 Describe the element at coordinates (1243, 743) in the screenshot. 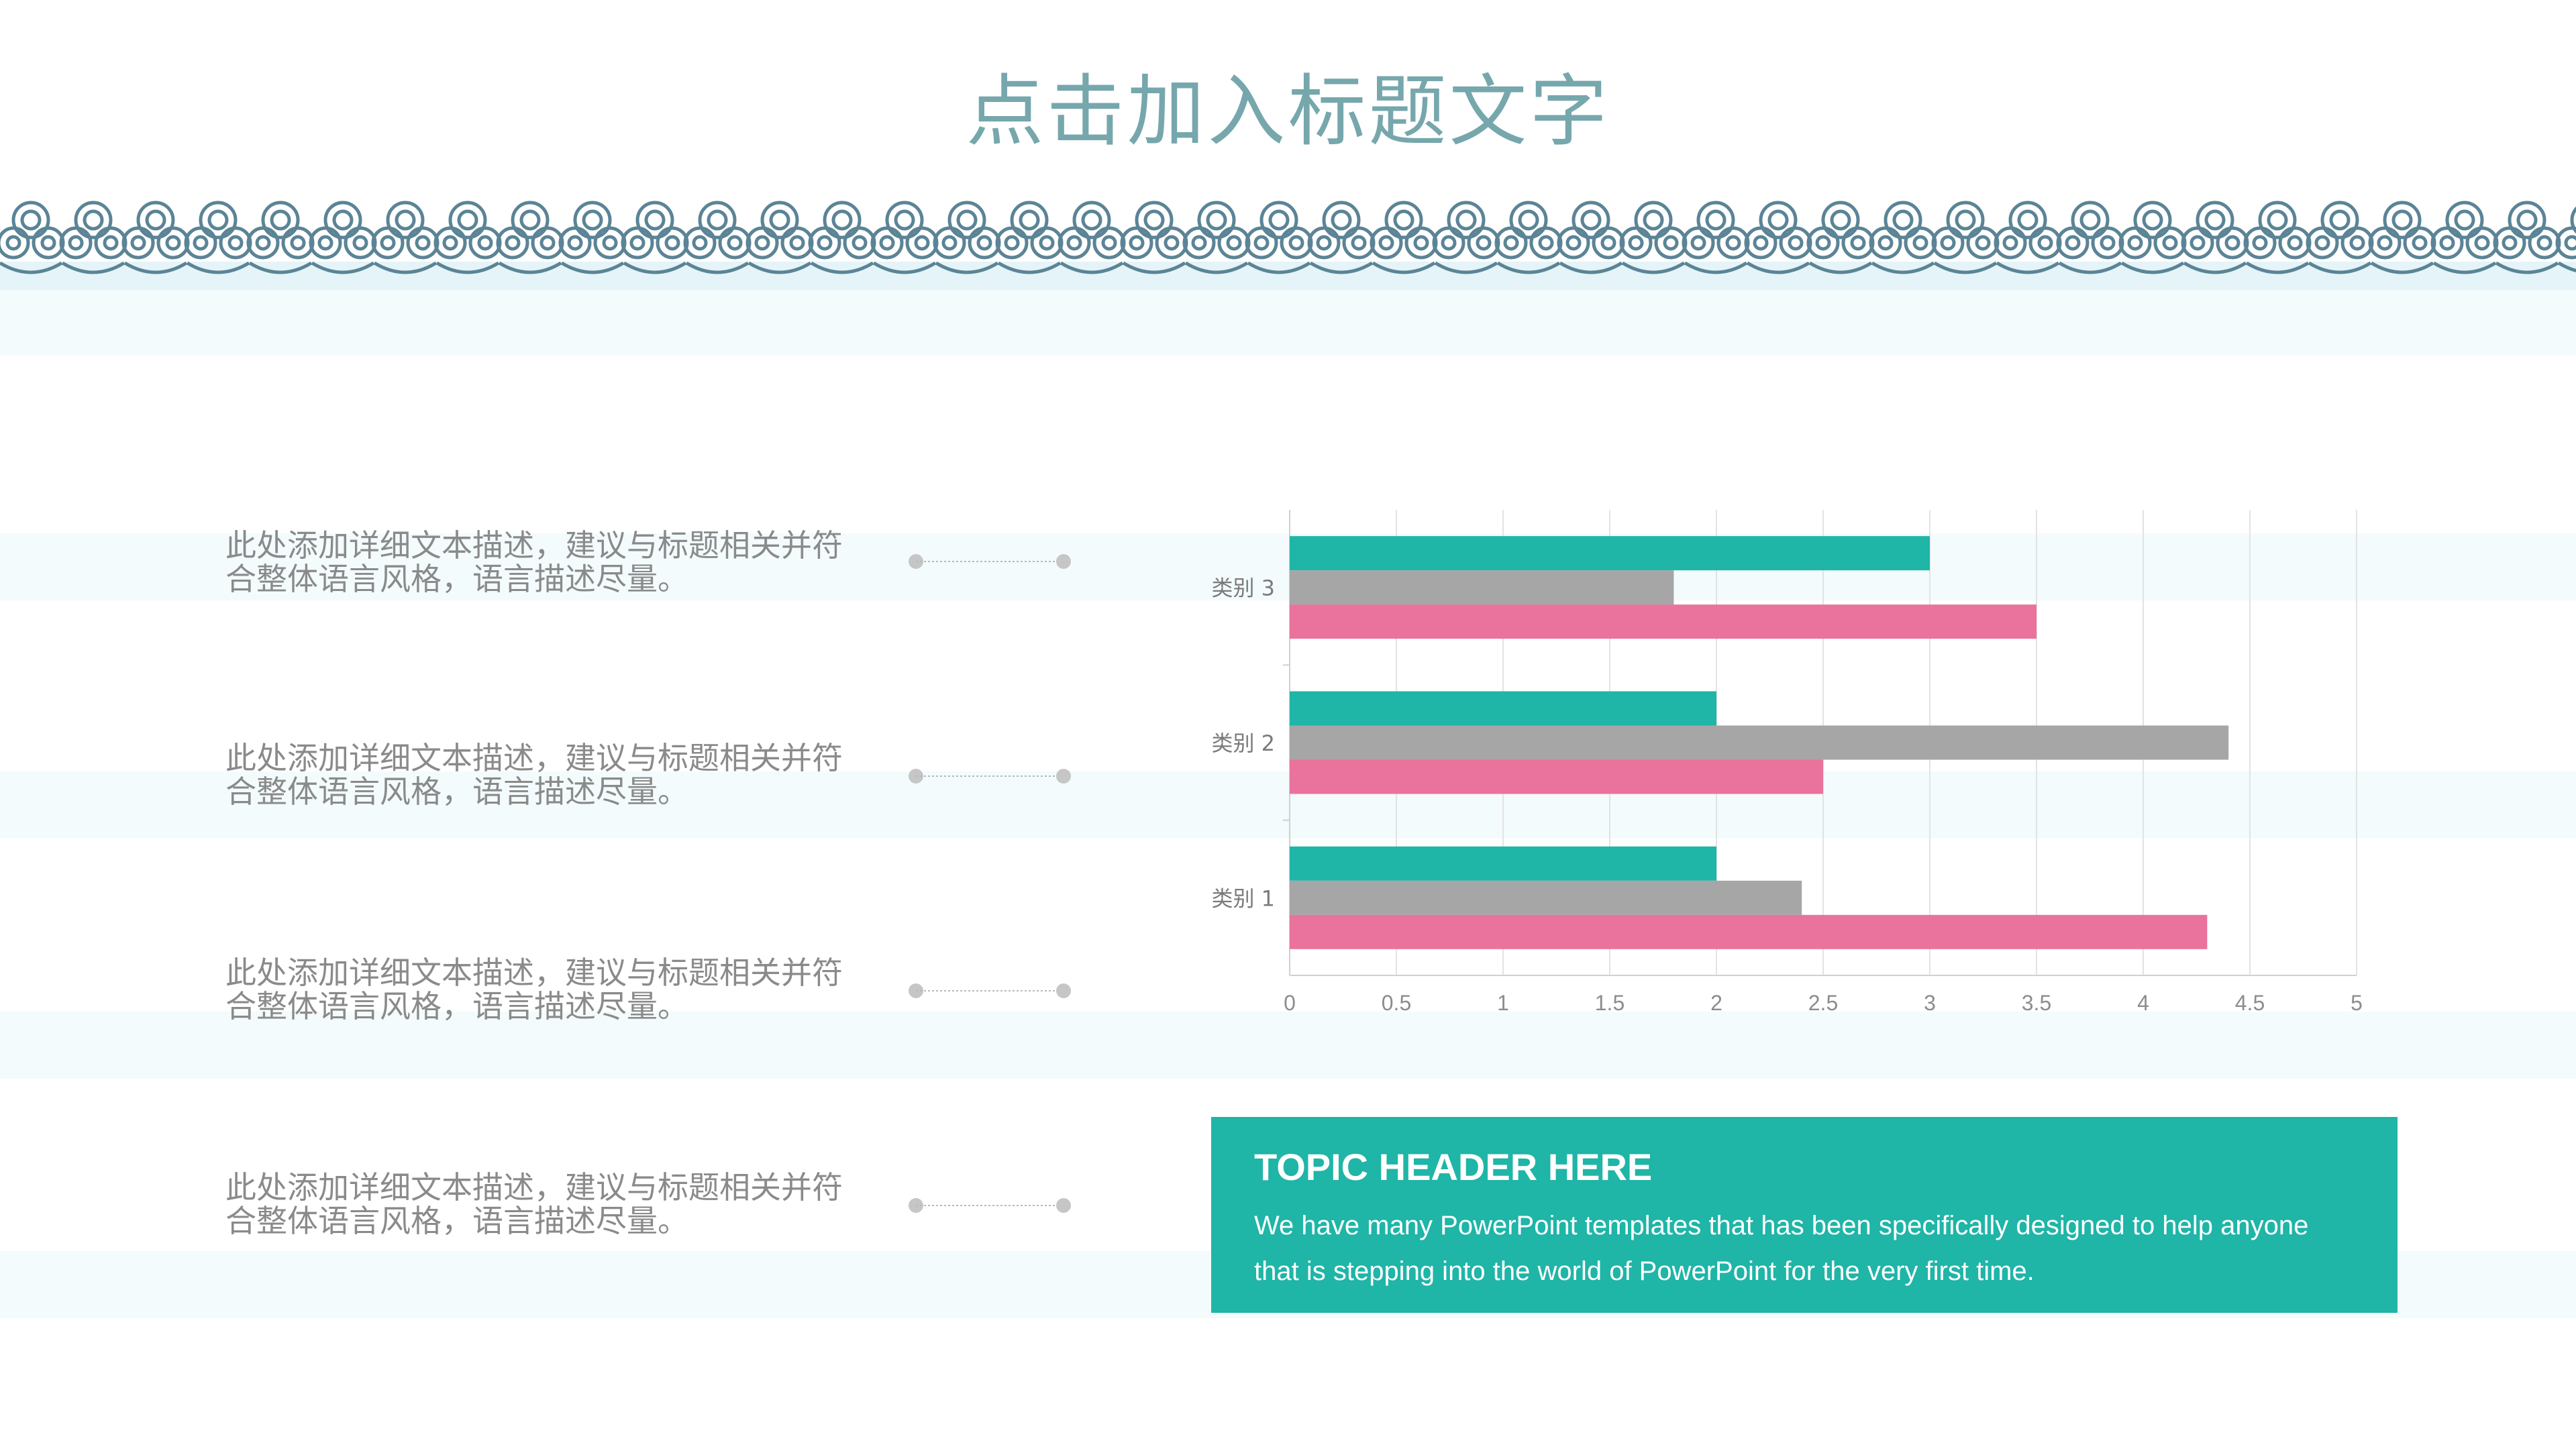

I see `category-label: 类别 2` at that location.